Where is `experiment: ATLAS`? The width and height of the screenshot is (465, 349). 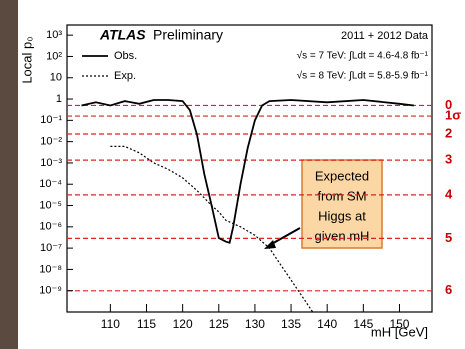
experiment: ATLAS is located at coordinates (122, 35).